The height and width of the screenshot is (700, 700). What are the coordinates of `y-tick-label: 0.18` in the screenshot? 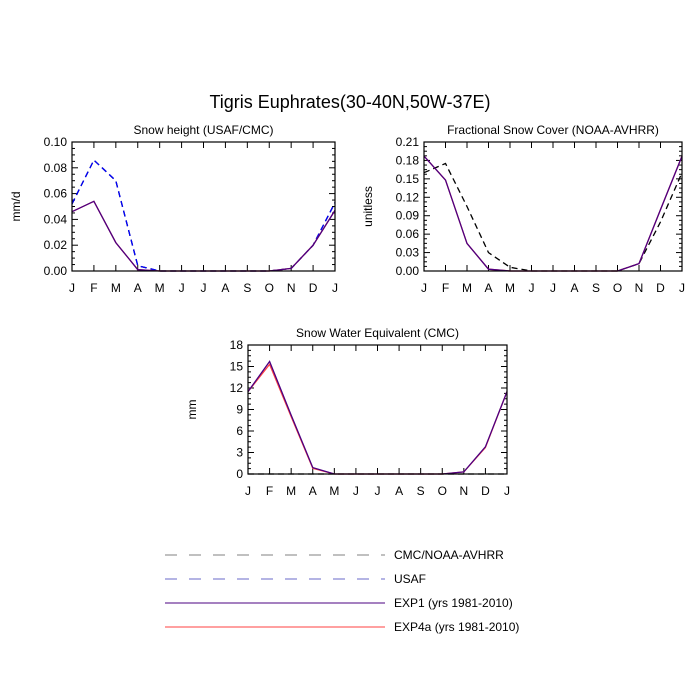 It's located at (408, 160).